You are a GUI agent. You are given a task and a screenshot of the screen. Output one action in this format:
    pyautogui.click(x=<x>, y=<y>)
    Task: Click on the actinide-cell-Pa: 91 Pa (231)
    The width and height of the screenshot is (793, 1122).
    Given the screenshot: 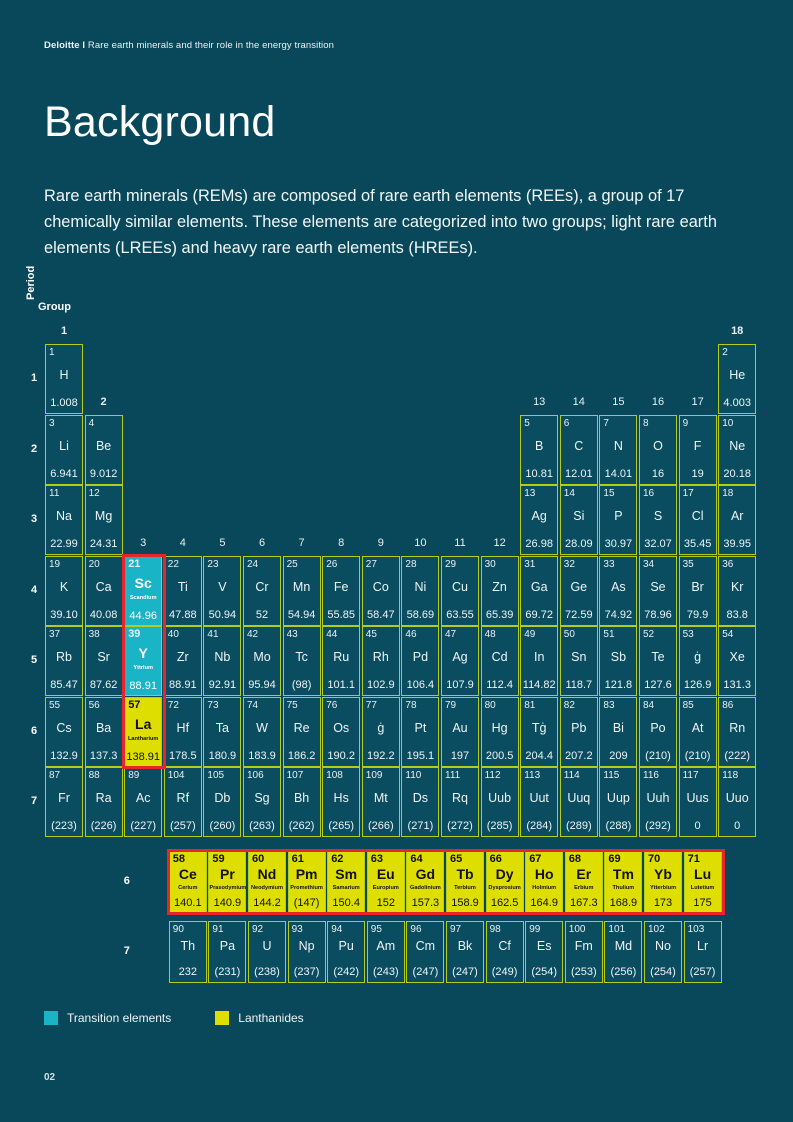 What is the action you would take?
    pyautogui.click(x=227, y=952)
    